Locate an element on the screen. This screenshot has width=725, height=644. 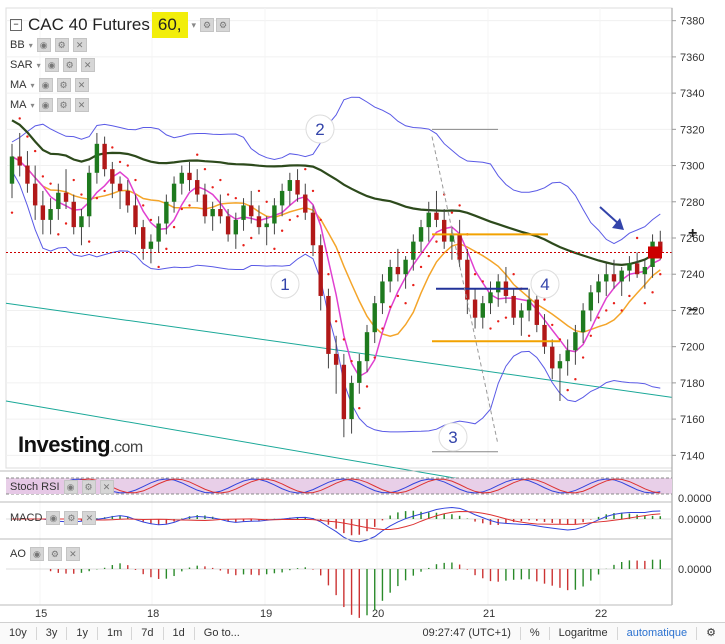
range-3y: 3y is located at coordinates (52, 633).